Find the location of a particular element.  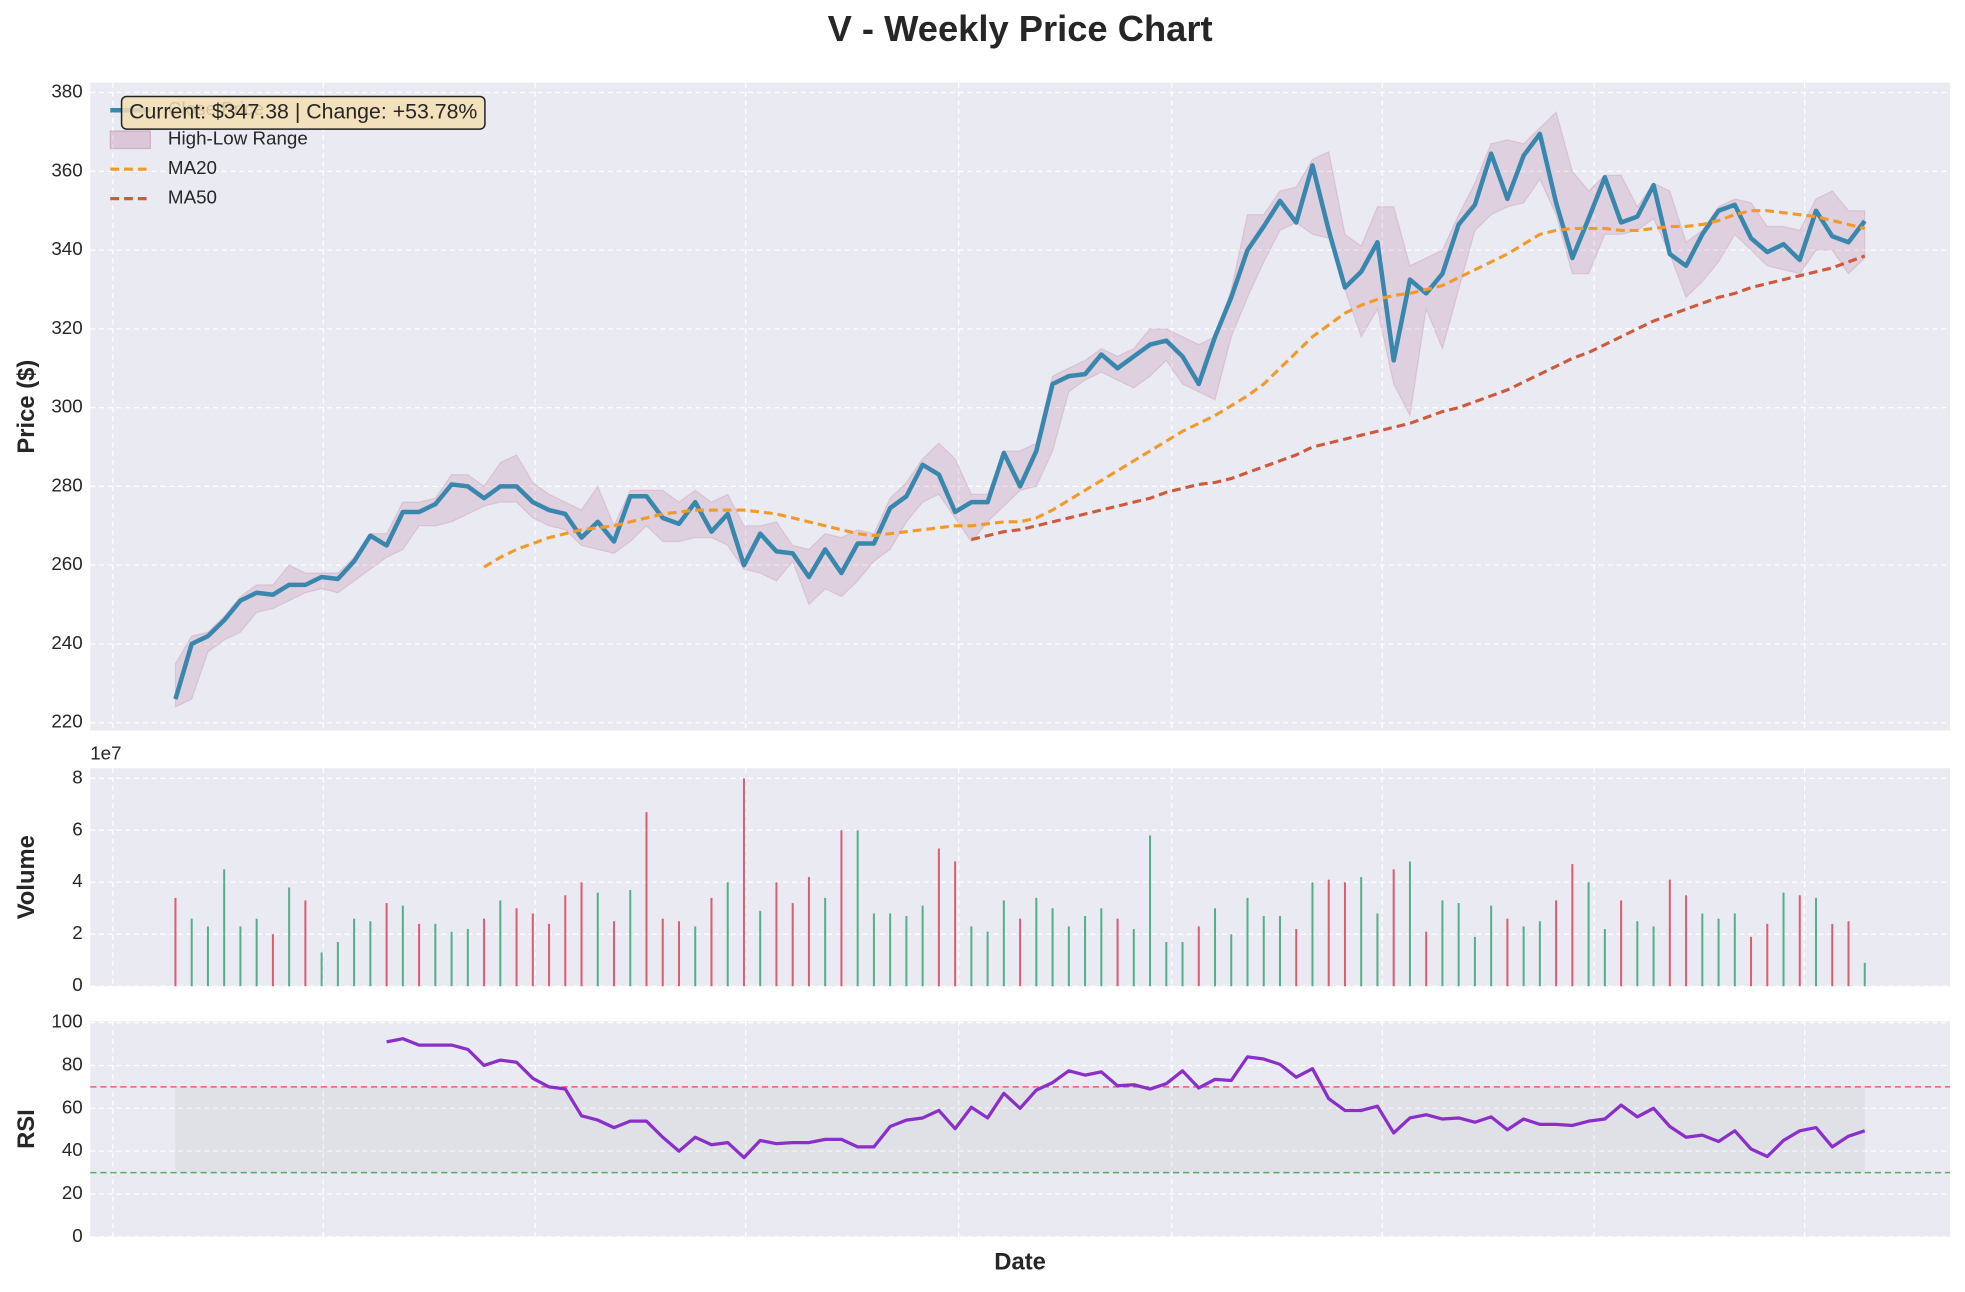

y-tick-label: 100 is located at coordinates (66, 1021).